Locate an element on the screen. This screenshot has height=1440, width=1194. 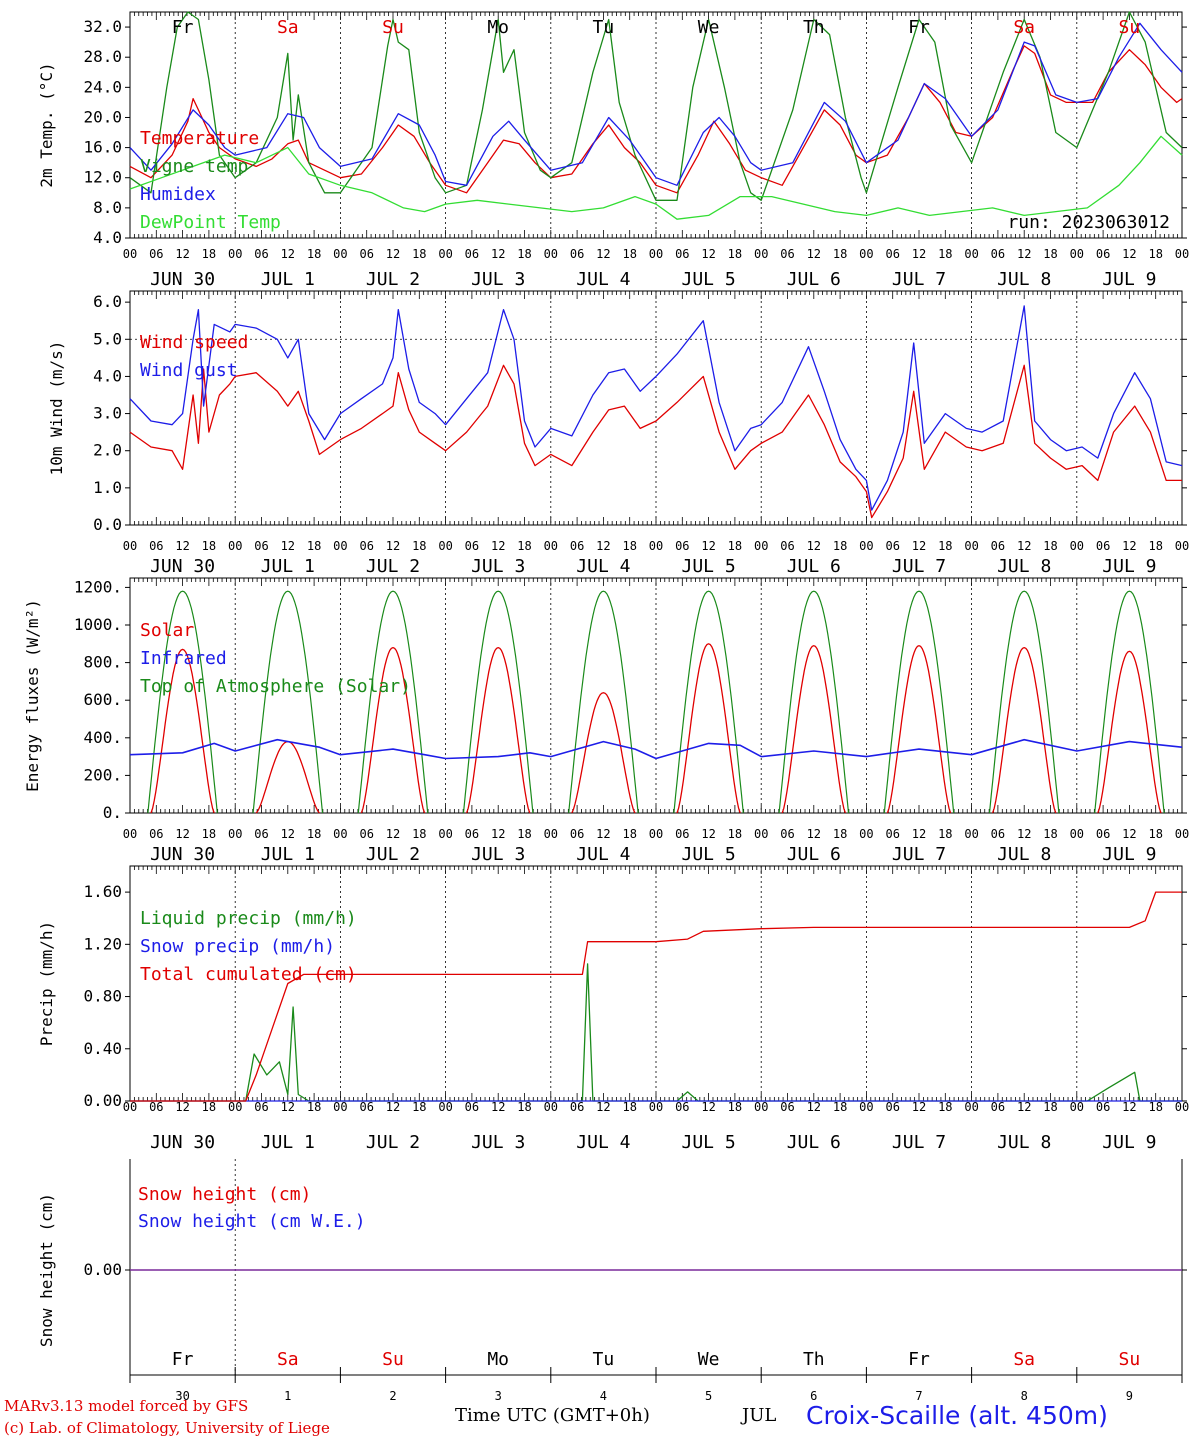
hour-tick-label-p0: 00 is located at coordinates (340, 254).